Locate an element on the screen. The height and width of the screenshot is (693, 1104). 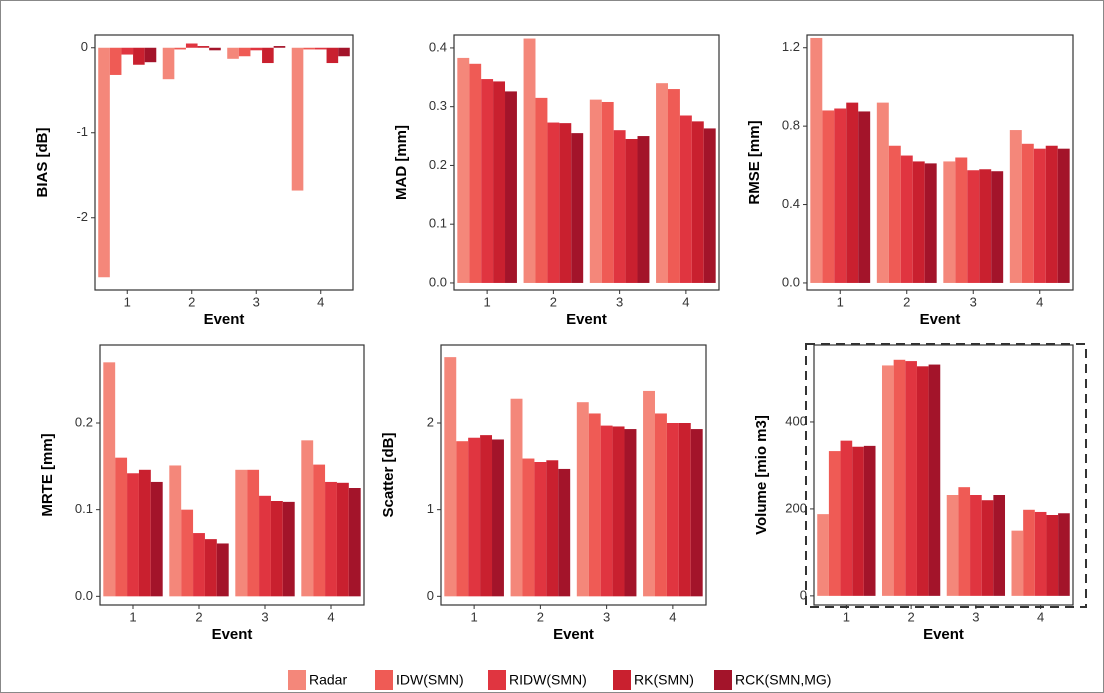
y-axis-label: Volume [mio m3] is located at coordinates (761, 475).